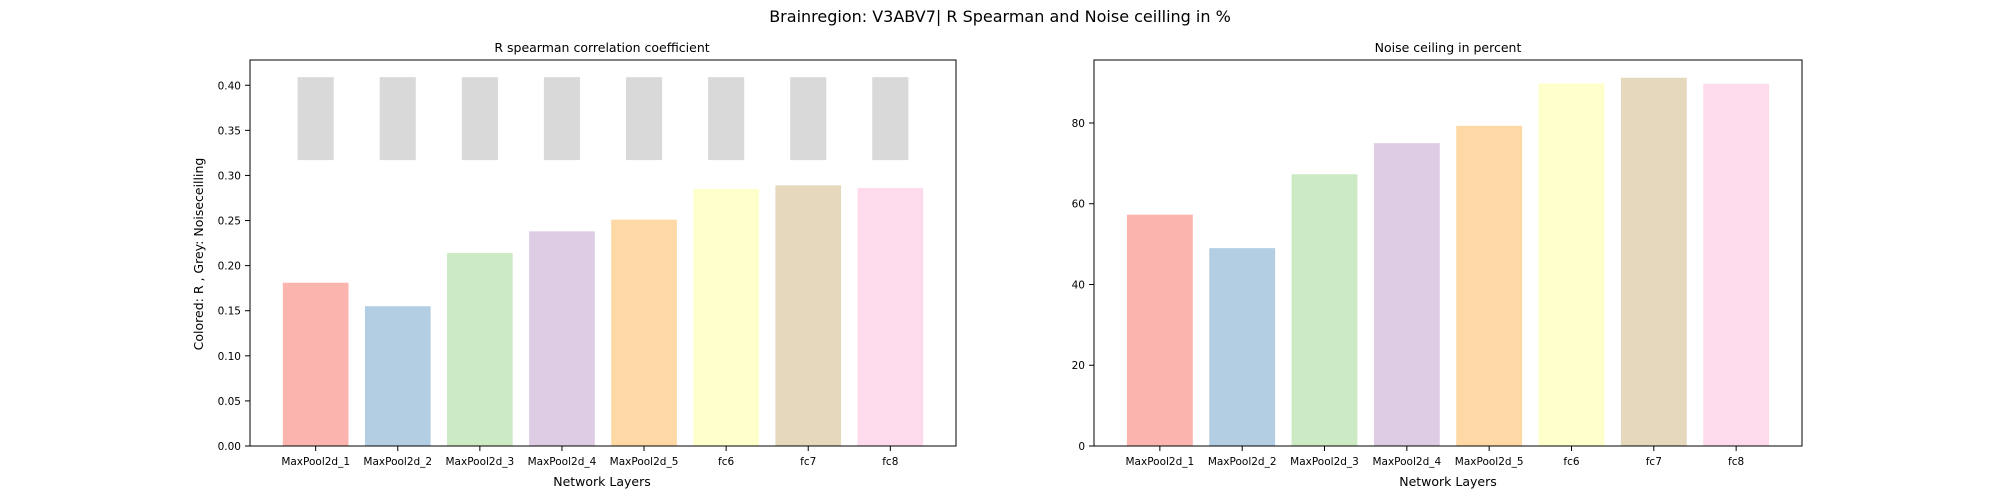  I want to click on y-tick-label: 0.15, so click(229, 312).